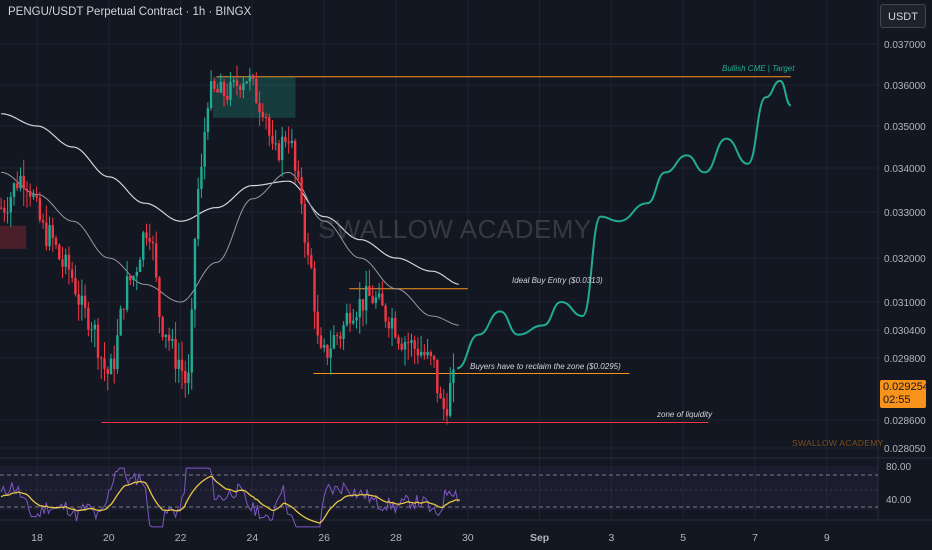 The height and width of the screenshot is (550, 932). Describe the element at coordinates (905, 259) in the screenshot. I see `price-tick-label: 0.032000` at that location.